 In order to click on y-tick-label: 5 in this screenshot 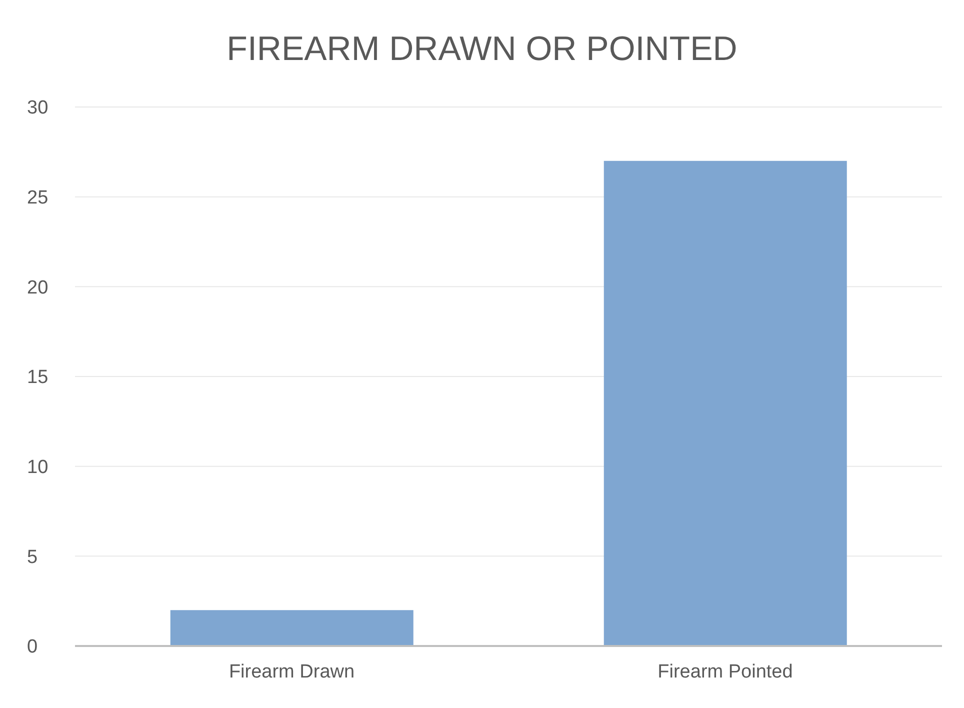, I will do `click(32, 557)`.